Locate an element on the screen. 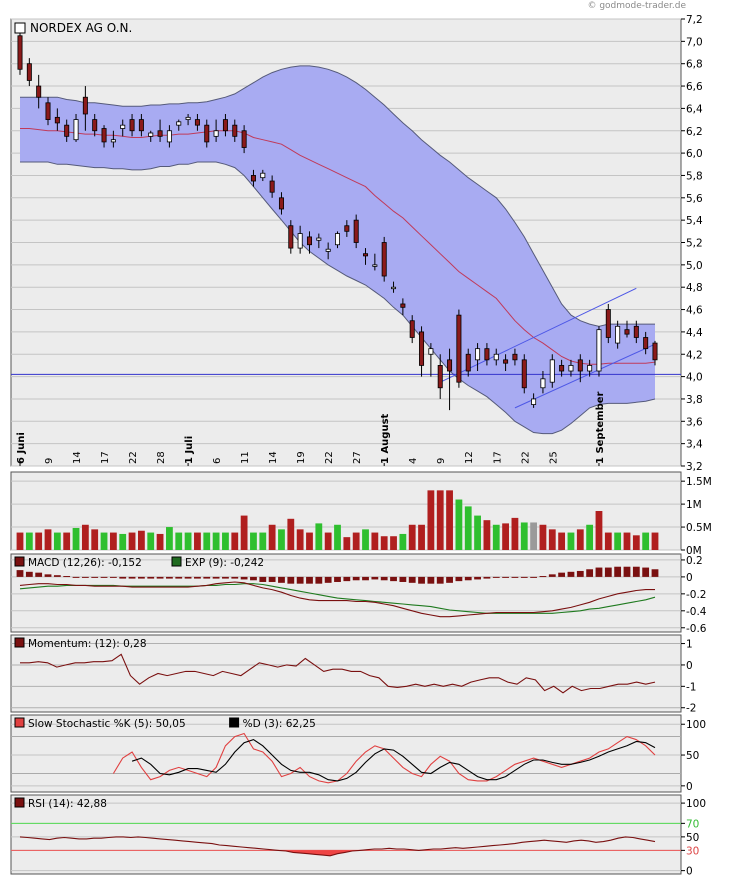  x-axis-label: 11 is located at coordinates (245, 457).